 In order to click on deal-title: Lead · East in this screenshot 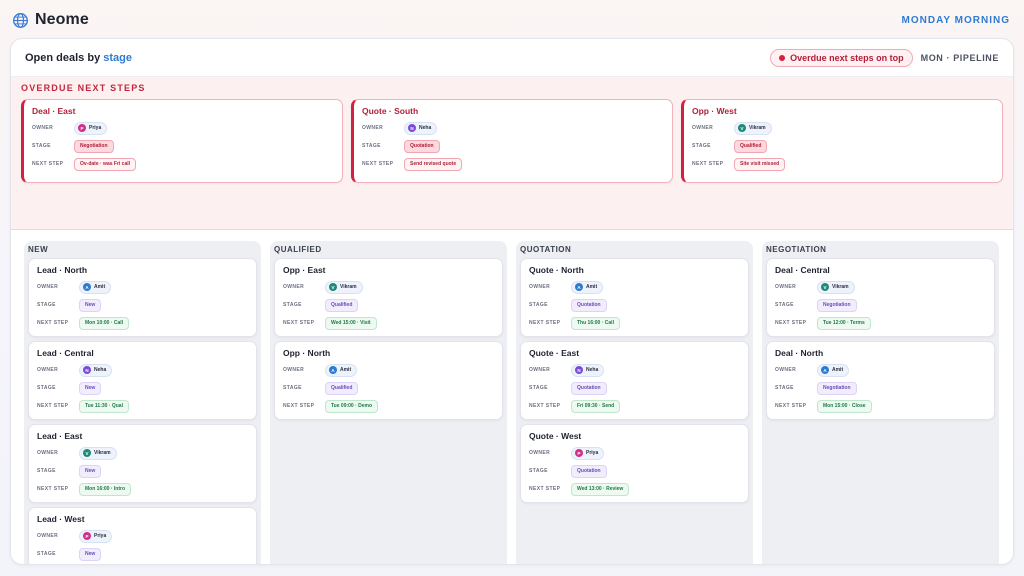, I will do `click(60, 436)`.